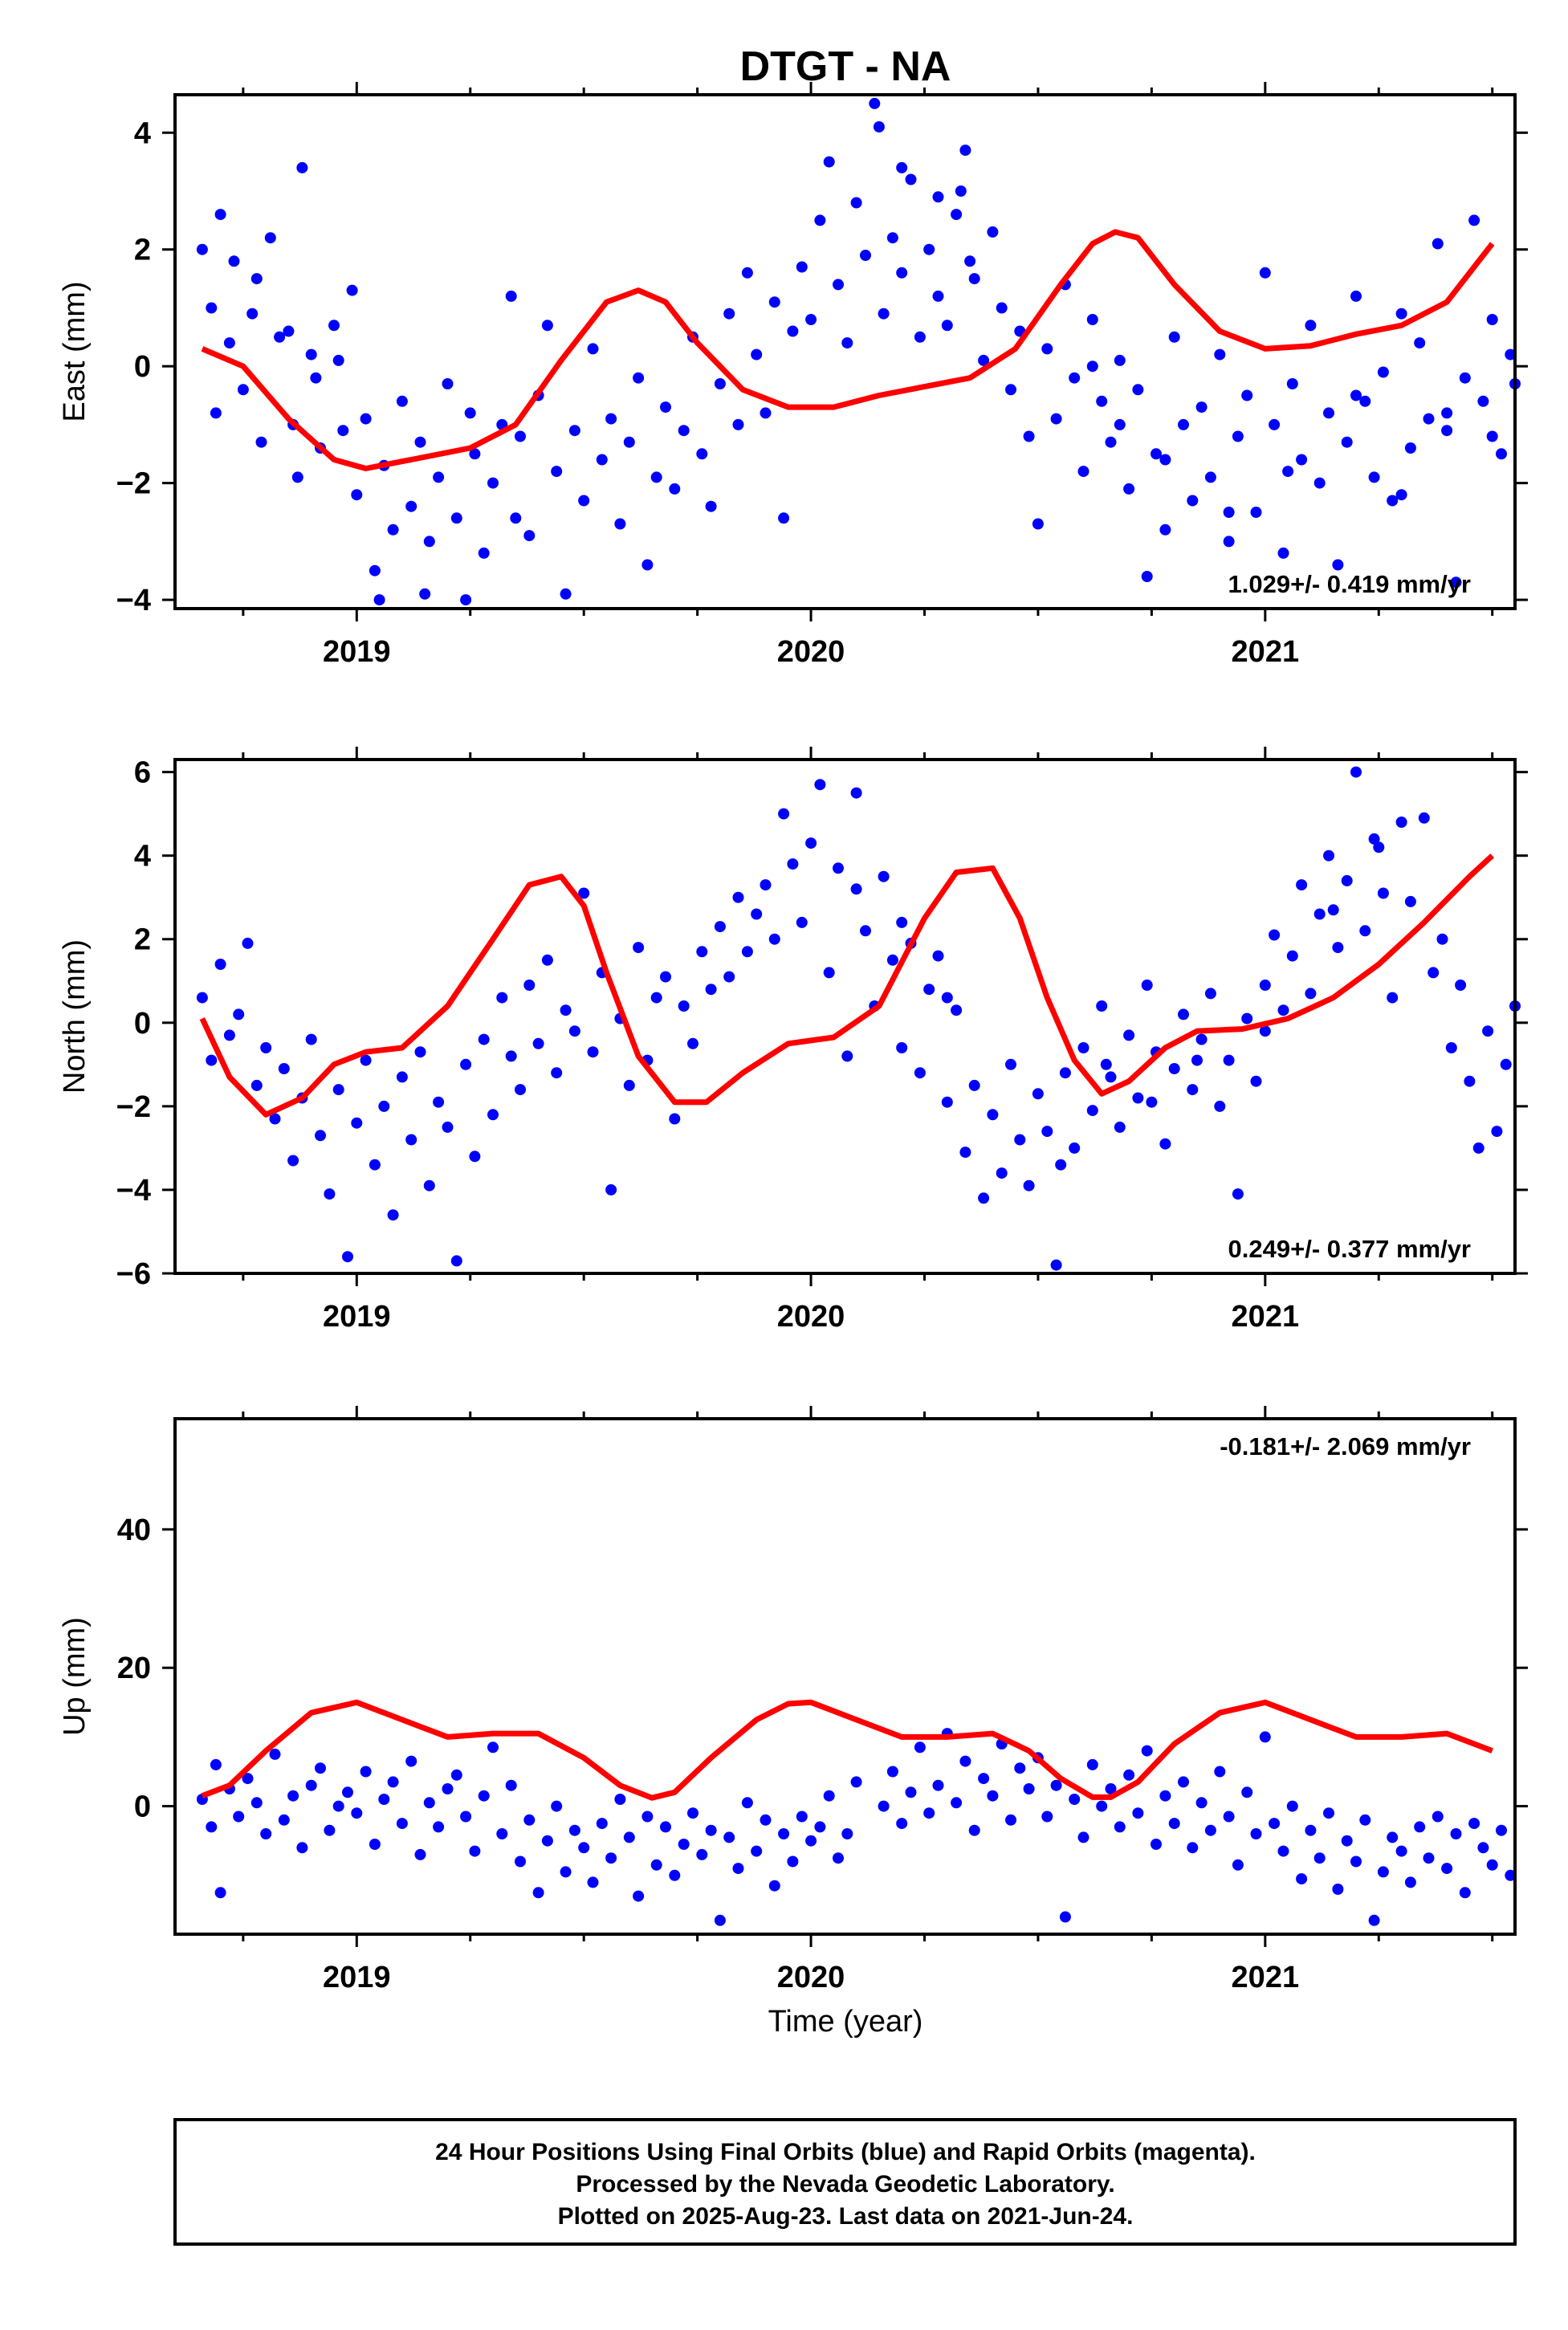 Image resolution: width=1568 pixels, height=2330 pixels. Describe the element at coordinates (134, 1668) in the screenshot. I see `y-tick-label: 20` at that location.